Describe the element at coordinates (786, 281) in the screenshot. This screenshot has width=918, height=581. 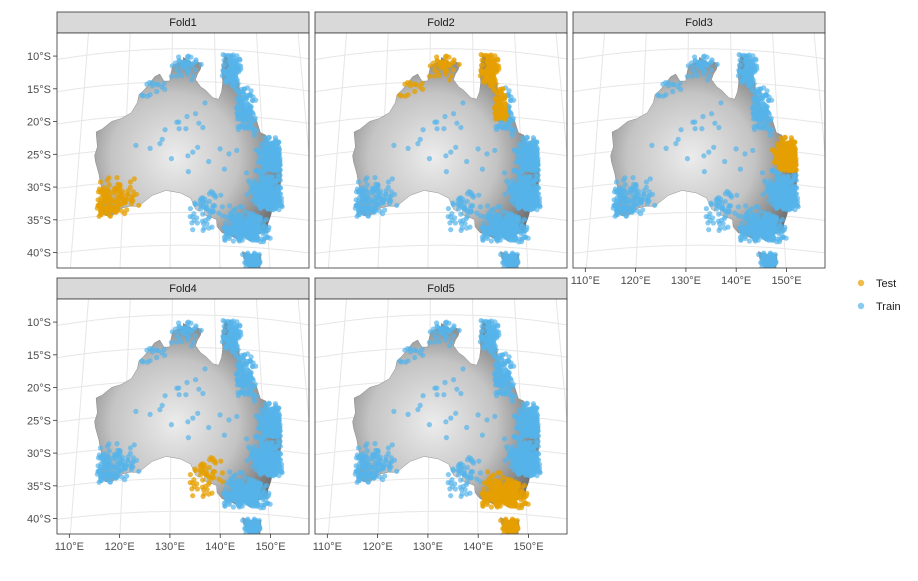
I see `x-tick-label: 150°E` at that location.